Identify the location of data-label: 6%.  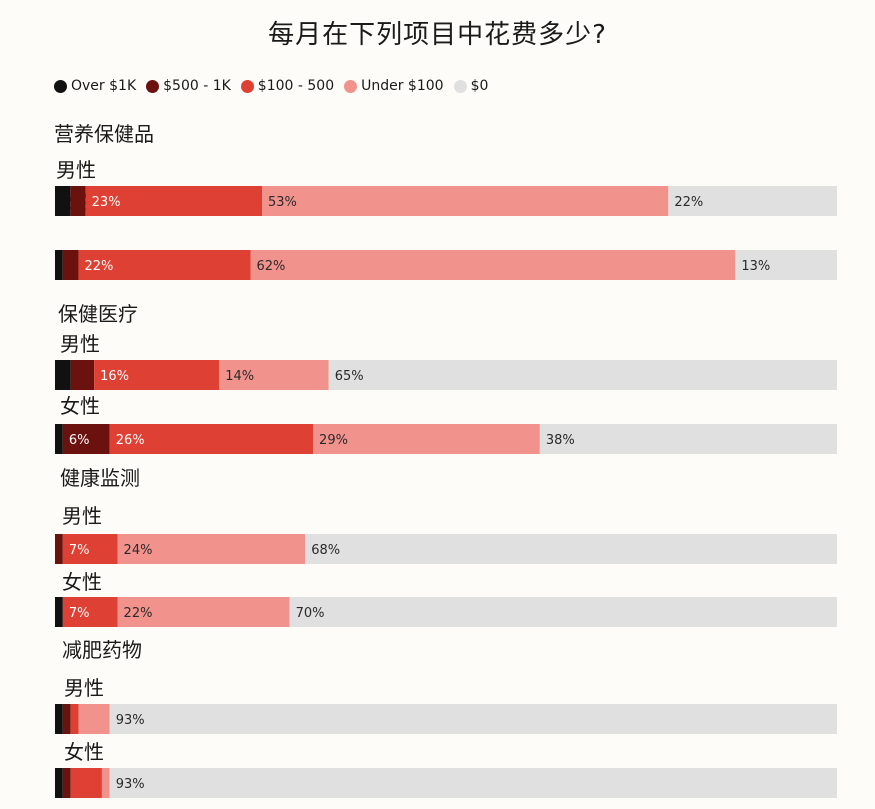
(79, 440).